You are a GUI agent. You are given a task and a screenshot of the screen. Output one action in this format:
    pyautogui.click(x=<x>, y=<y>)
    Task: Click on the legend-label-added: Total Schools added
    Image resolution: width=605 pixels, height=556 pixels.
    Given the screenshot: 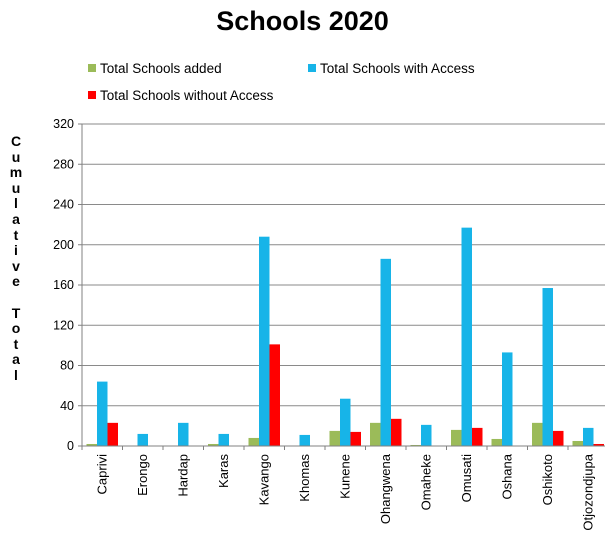 What is the action you would take?
    pyautogui.click(x=161, y=68)
    